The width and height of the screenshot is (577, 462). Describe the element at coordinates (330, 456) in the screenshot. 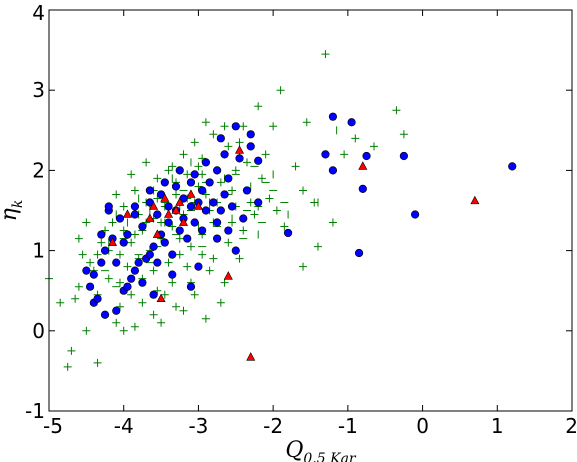

I see `x-axis-label-sub: 0.5 Kar` at that location.